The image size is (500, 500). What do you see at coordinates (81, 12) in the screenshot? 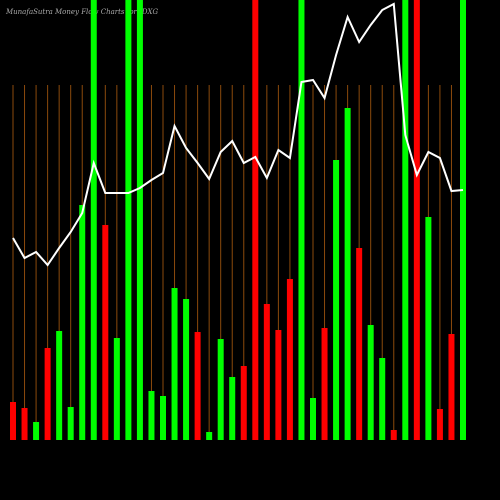
I see `chart-title: MunafaSutra Money Flow Charts for IDXG` at bounding box center [81, 12].